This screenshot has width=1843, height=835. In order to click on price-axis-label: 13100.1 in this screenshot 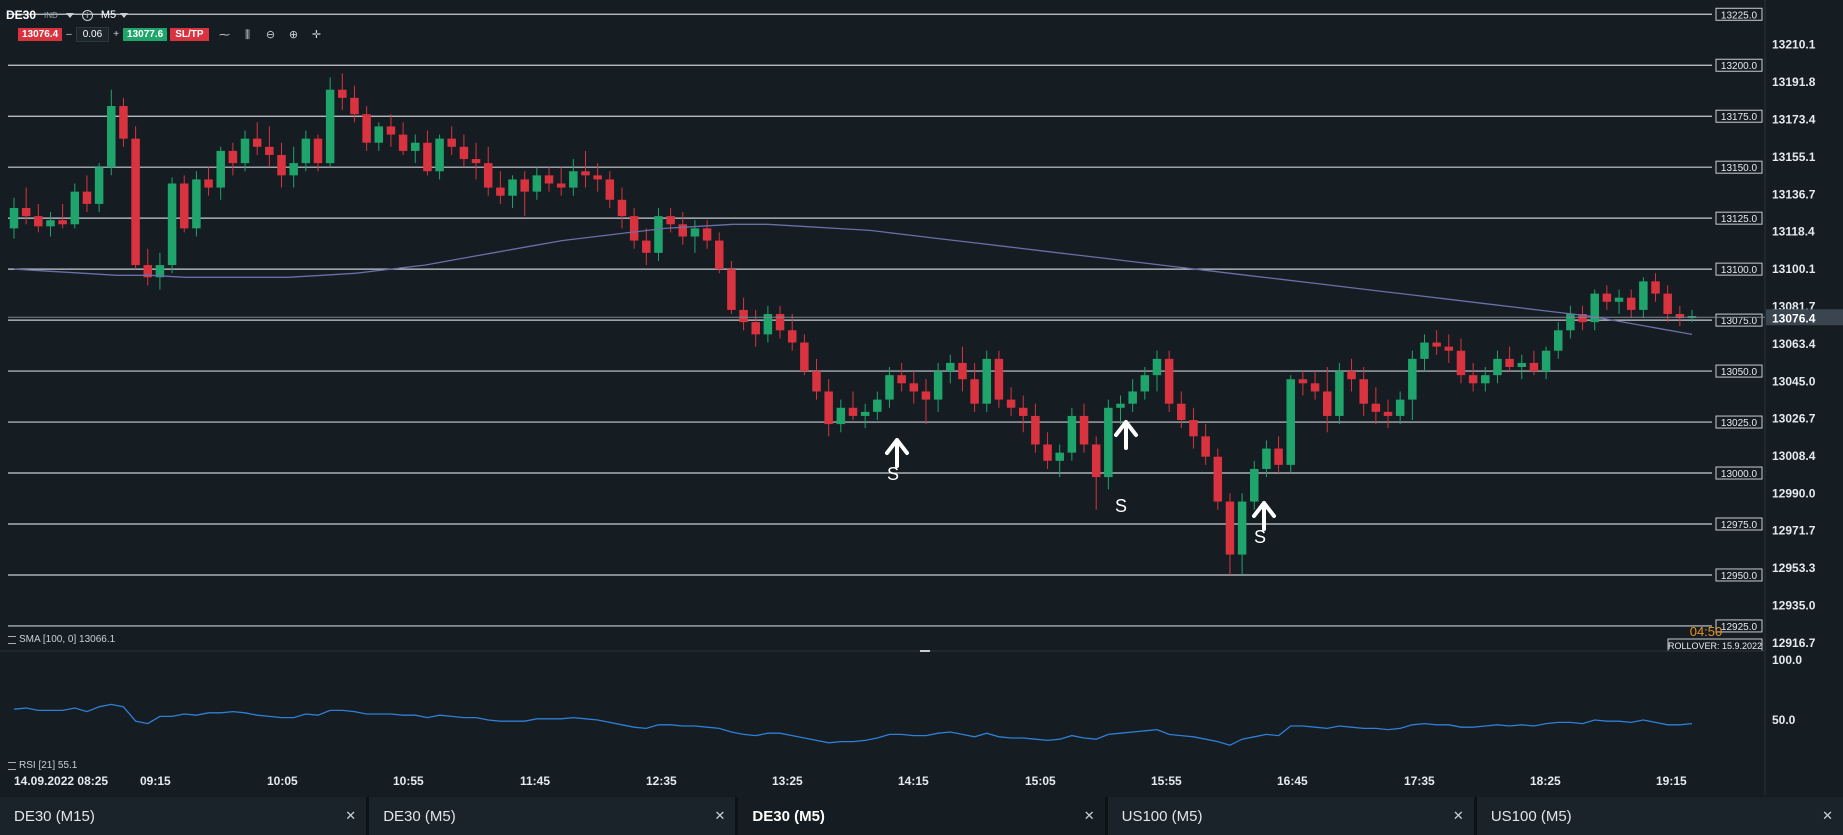, I will do `click(1794, 269)`.